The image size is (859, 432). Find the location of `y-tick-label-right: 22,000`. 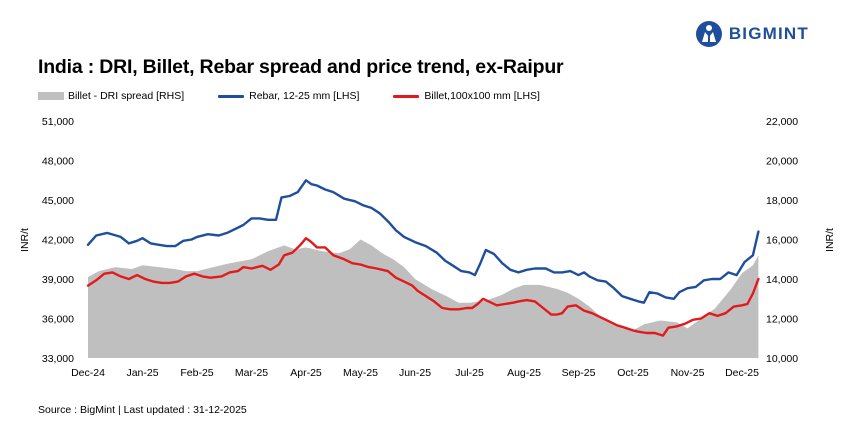

y-tick-label-right: 22,000 is located at coordinates (782, 122).